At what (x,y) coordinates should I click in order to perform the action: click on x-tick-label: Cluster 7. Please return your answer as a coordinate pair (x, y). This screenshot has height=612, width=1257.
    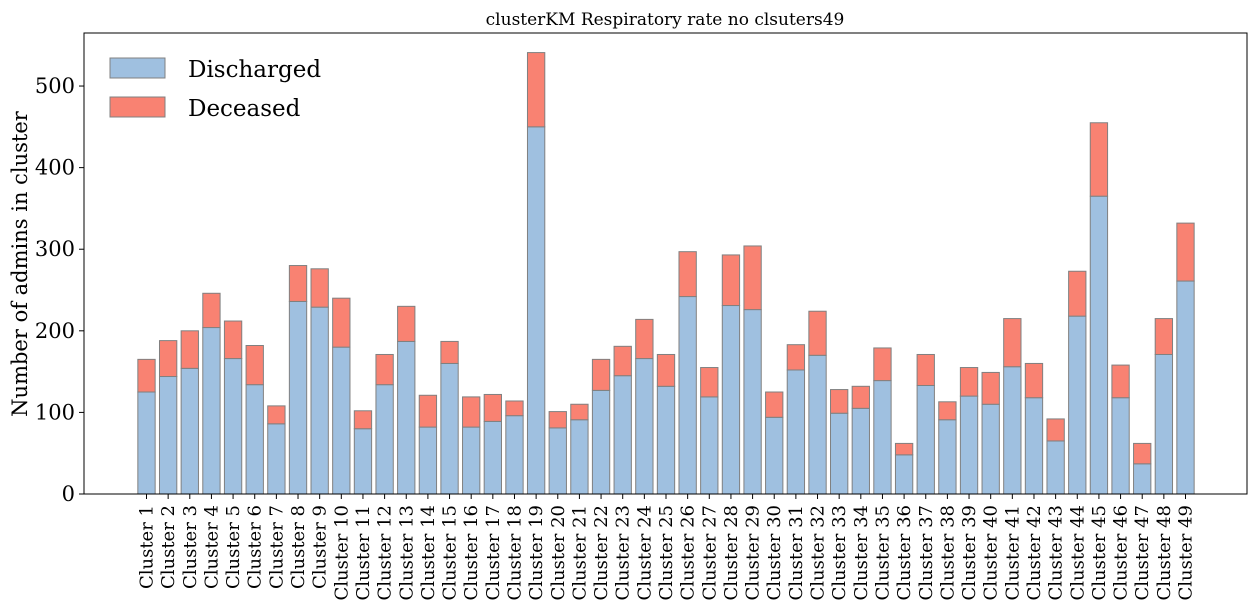
    Looking at the image, I should click on (276, 547).